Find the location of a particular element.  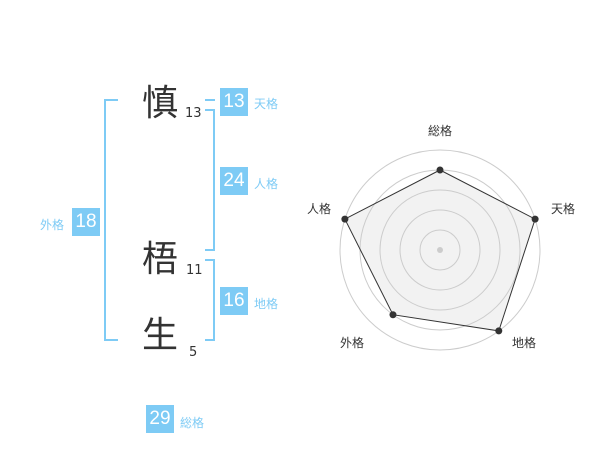

radar-chart is located at coordinates (440, 250).